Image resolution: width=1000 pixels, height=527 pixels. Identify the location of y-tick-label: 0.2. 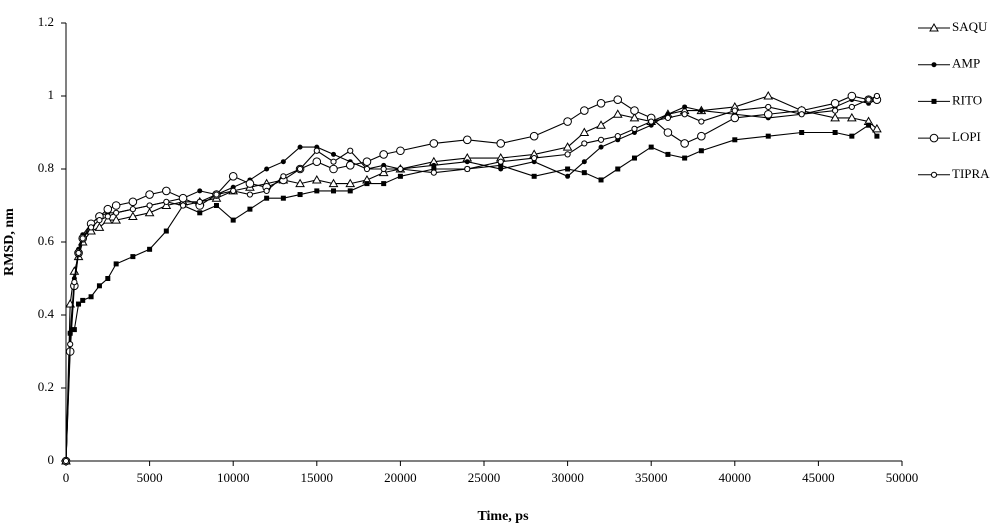
(46, 386).